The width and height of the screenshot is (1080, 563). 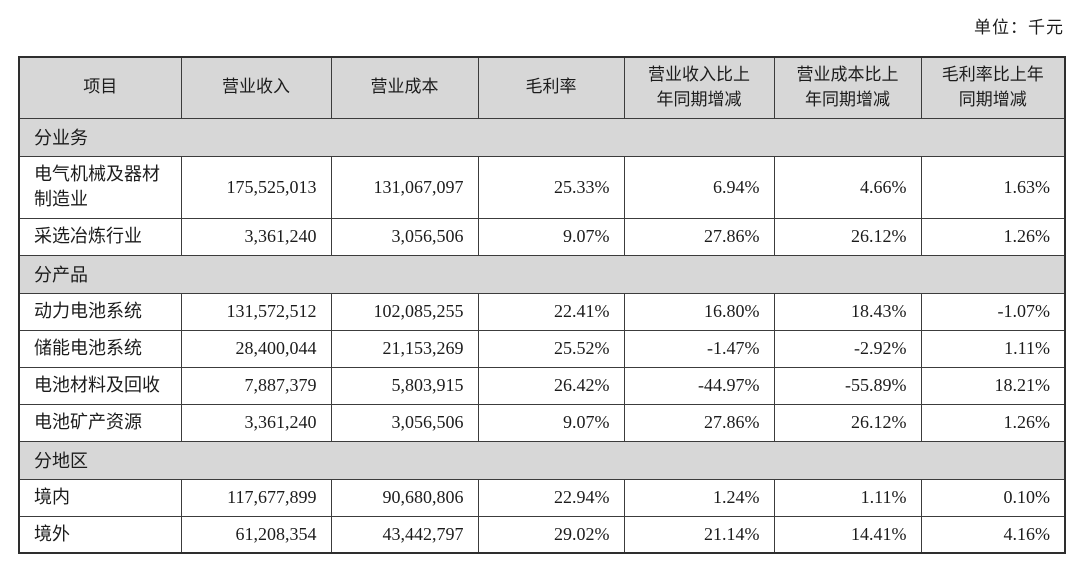 What do you see at coordinates (551, 311) in the screenshot?
I see `cell-margin: 22.41%` at bounding box center [551, 311].